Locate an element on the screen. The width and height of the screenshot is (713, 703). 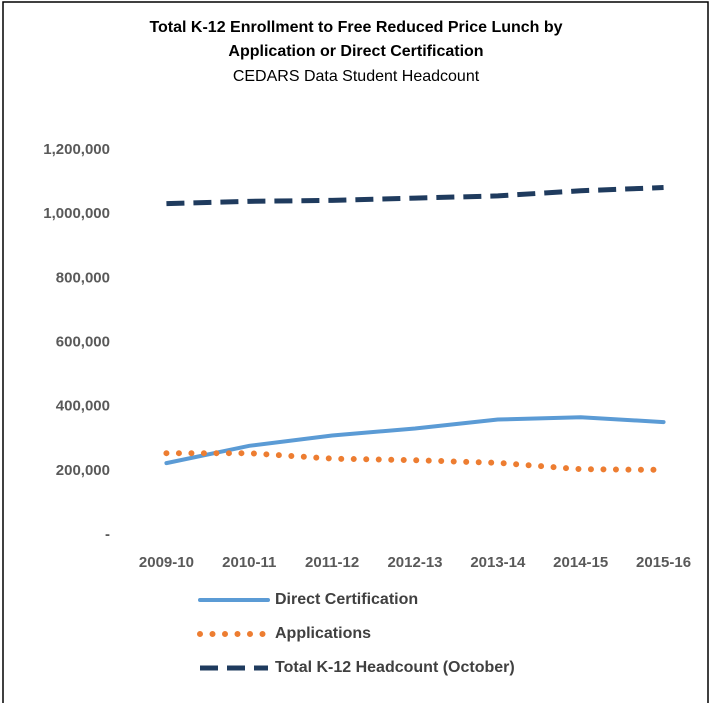
legend-label: Total K-12 Headcount (October) is located at coordinates (395, 667).